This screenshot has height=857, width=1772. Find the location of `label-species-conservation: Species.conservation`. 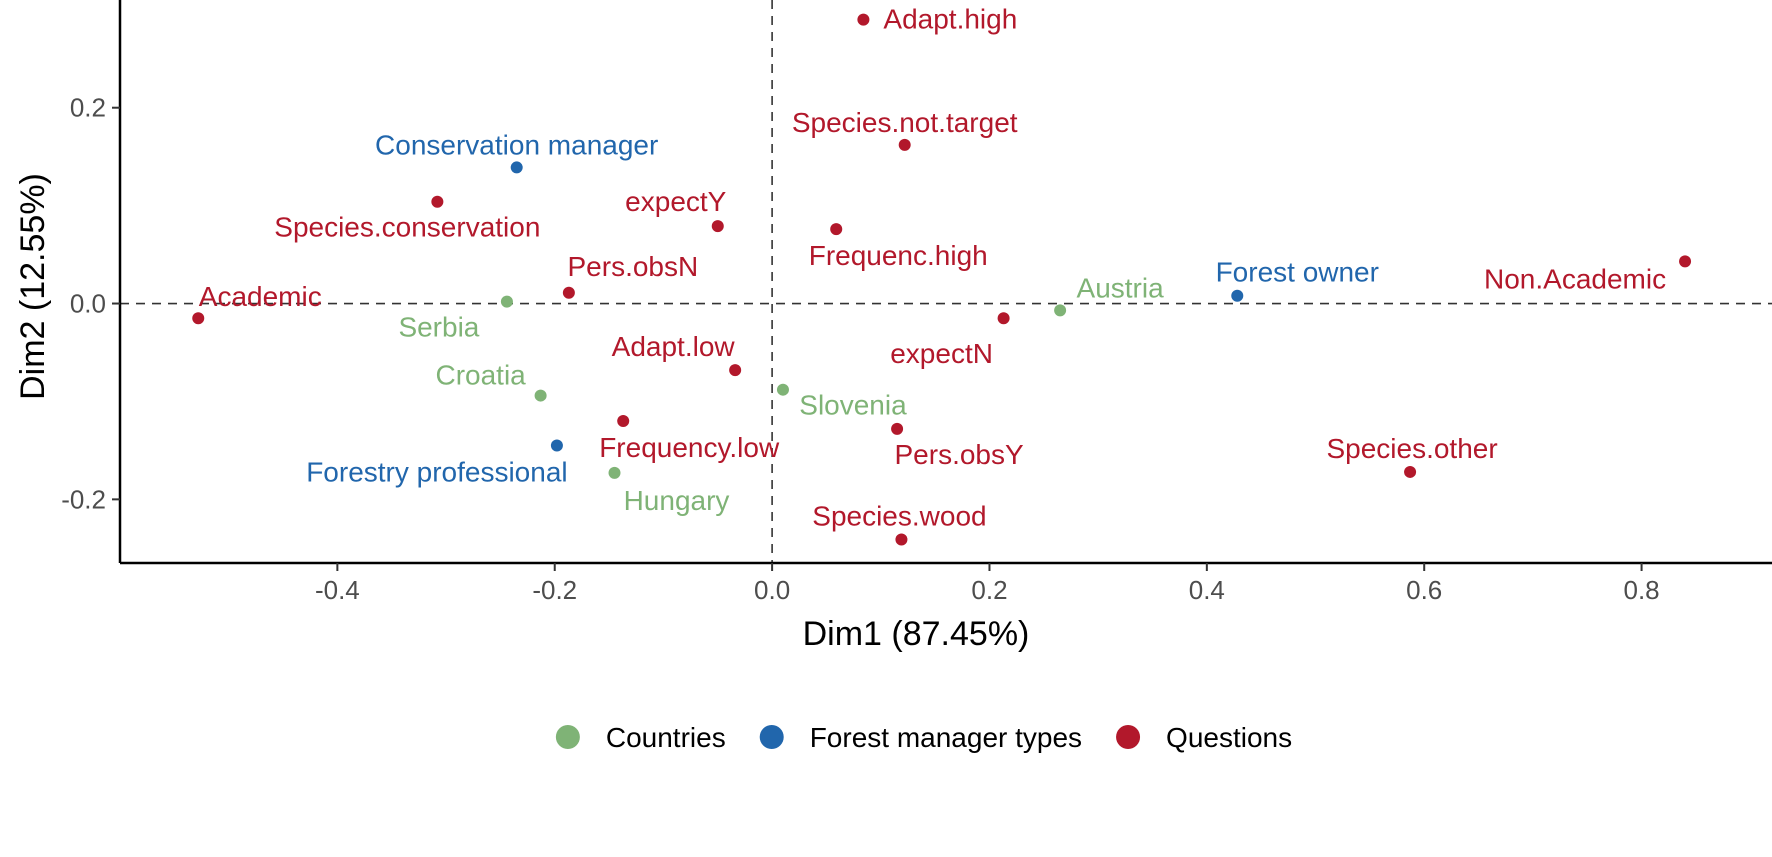

label-species-conservation: Species.conservation is located at coordinates (407, 227).